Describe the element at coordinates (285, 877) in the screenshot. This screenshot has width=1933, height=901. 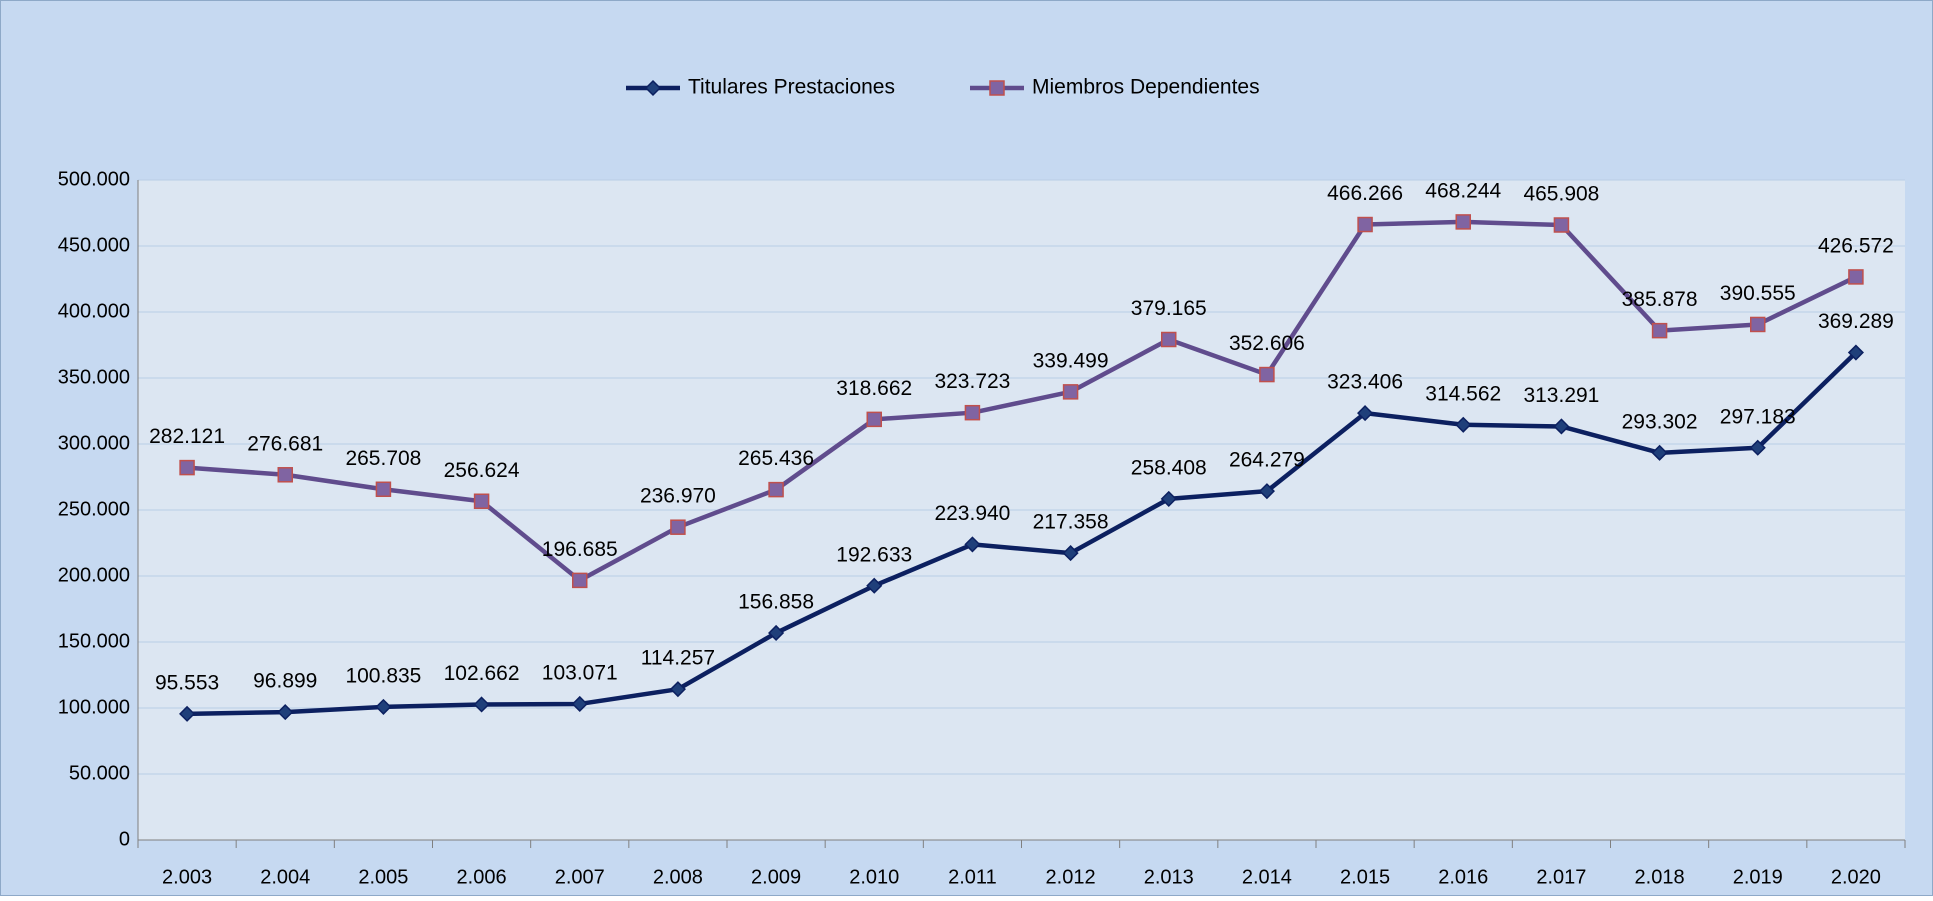
I see `x-tick-label: 2.004` at that location.